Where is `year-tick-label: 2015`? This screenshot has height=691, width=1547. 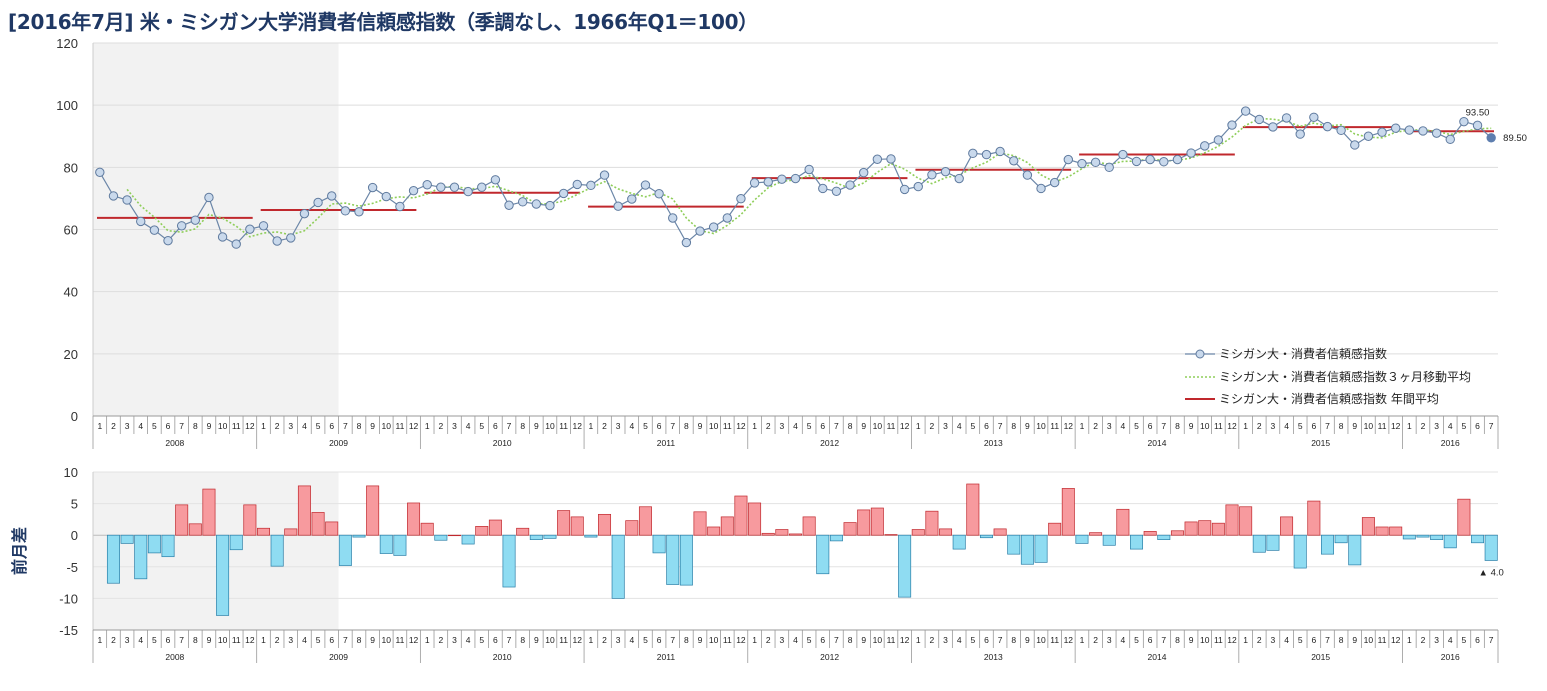
year-tick-label: 2015 is located at coordinates (1320, 657).